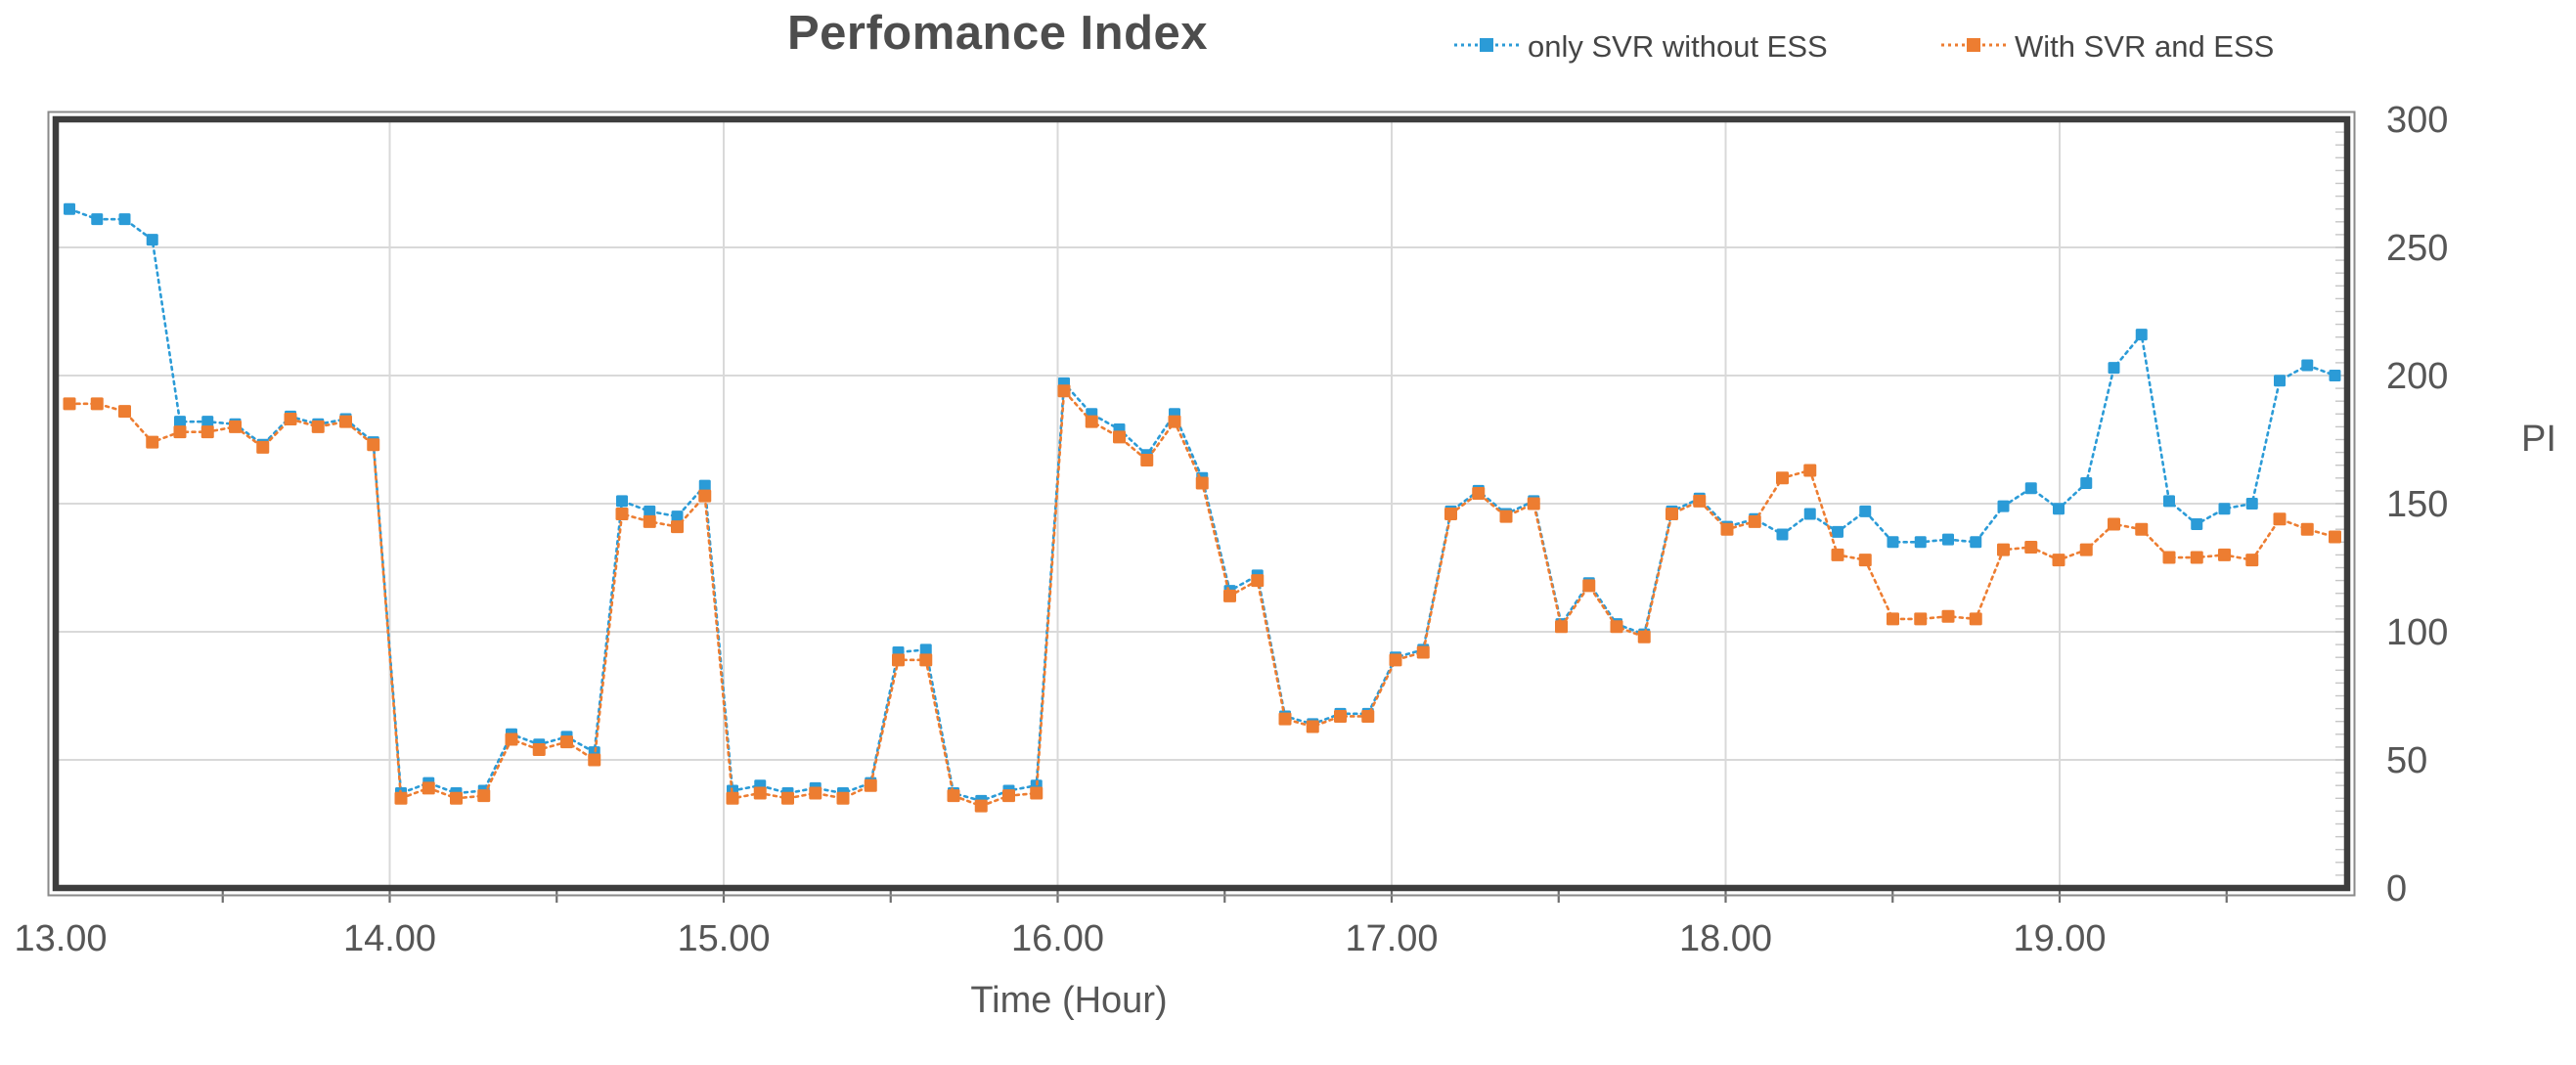 The width and height of the screenshot is (2576, 1065). What do you see at coordinates (1641, 47) in the screenshot?
I see `legend-entry-svr-only: only SVR without ESS` at bounding box center [1641, 47].